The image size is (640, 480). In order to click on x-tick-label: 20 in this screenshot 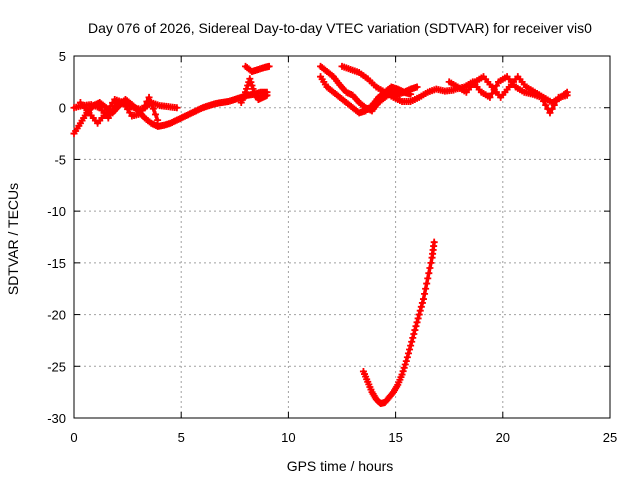, I will do `click(503, 437)`.